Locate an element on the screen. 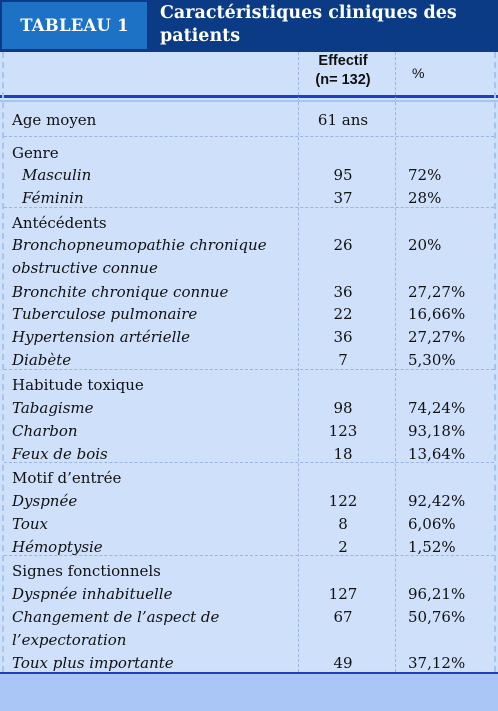  row-label: Féminin is located at coordinates (53, 198).